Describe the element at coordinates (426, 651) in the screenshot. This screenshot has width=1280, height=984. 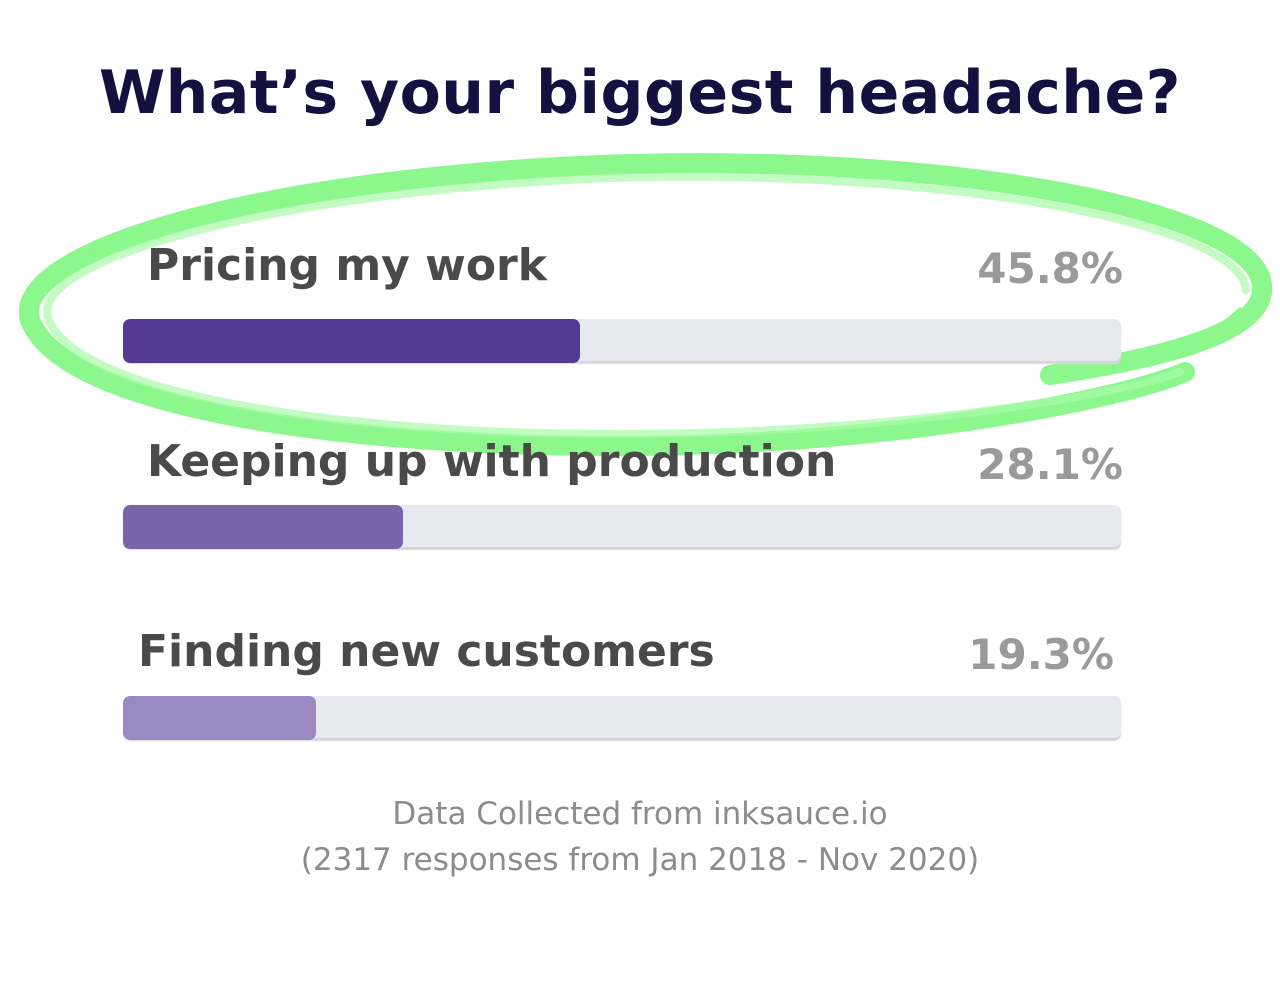
I see `category-label: Finding new customers` at that location.